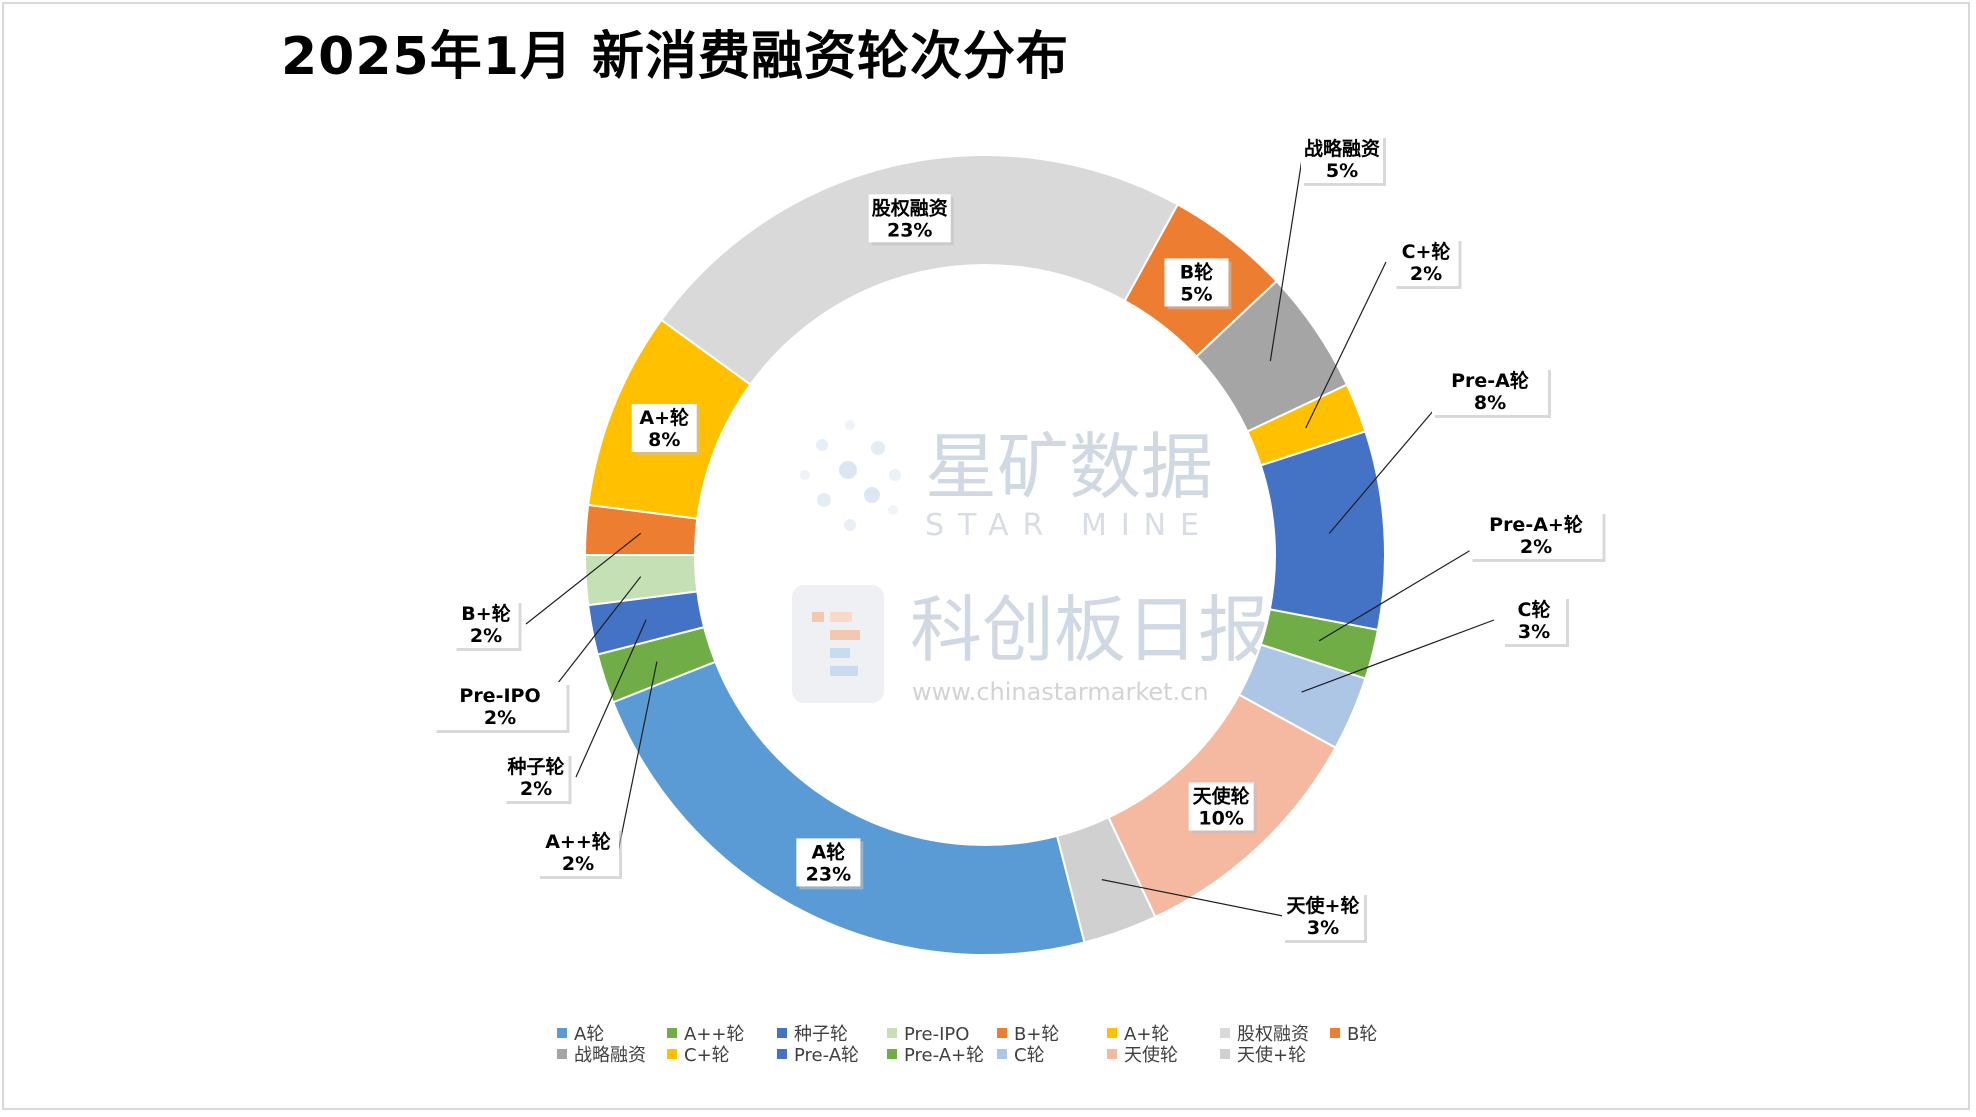 The width and height of the screenshot is (1976, 1117). I want to click on legend-item-天使轮: 天使轮, so click(1142, 1055).